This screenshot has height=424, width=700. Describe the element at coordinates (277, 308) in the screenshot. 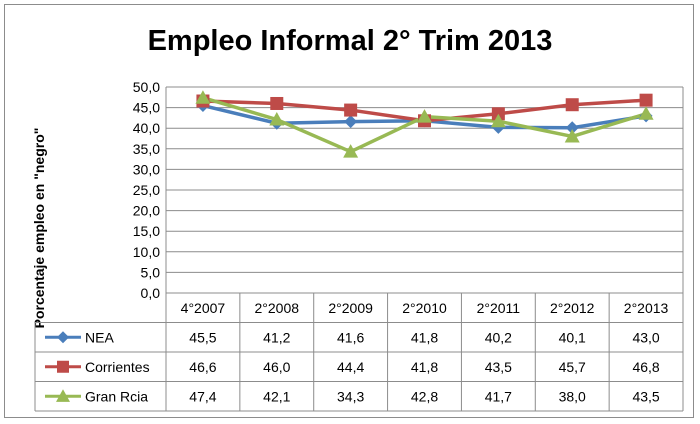

I see `x-category-label: 2°2008` at that location.